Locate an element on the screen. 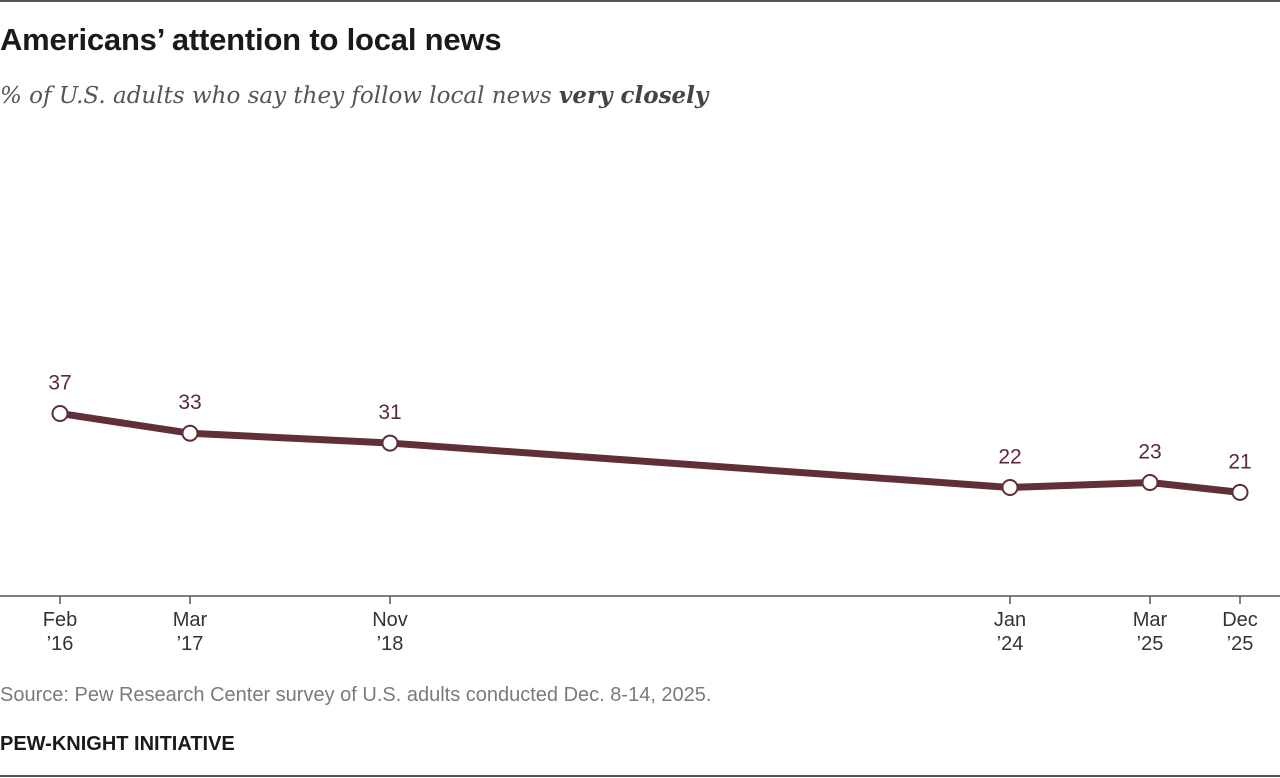 The height and width of the screenshot is (778, 1280). x-tick-label-month: Jan is located at coordinates (1010, 620).